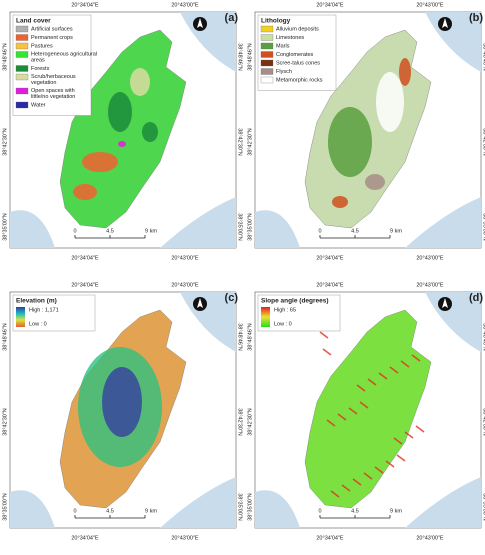  Describe the element at coordinates (298, 63) in the screenshot. I see `legend-label: Scree-talus cones` at that location.